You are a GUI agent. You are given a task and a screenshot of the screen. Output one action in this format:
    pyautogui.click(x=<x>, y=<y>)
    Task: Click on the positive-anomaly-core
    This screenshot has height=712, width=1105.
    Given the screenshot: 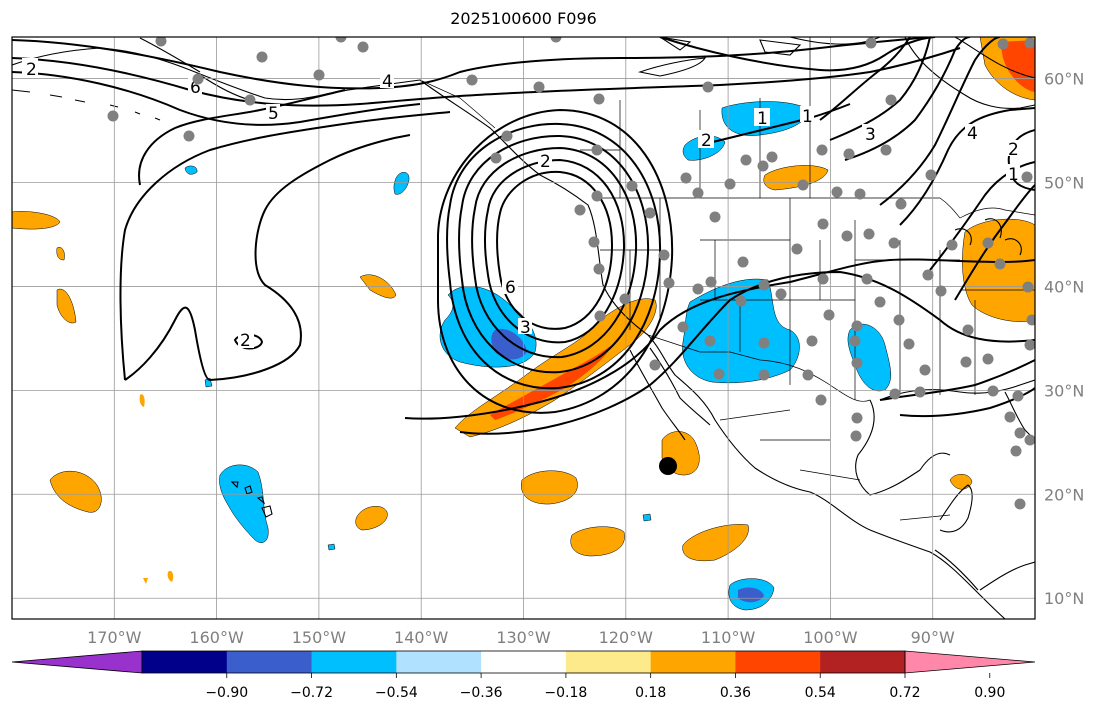 What is the action you would take?
    pyautogui.click(x=1017, y=66)
    